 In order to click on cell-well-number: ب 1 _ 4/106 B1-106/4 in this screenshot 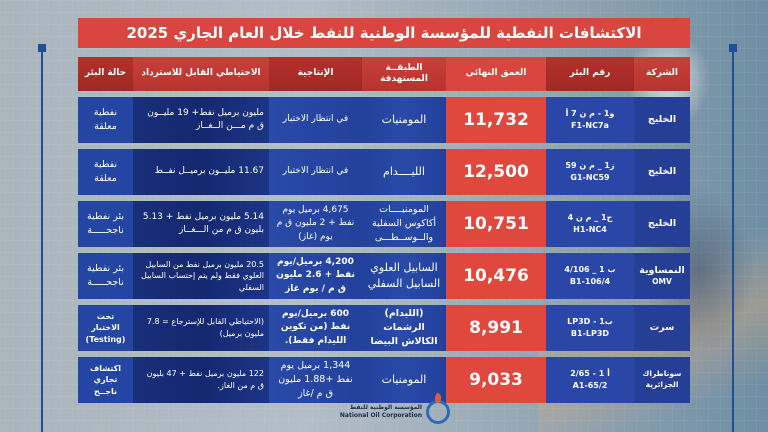, I will do `click(590, 276)`.